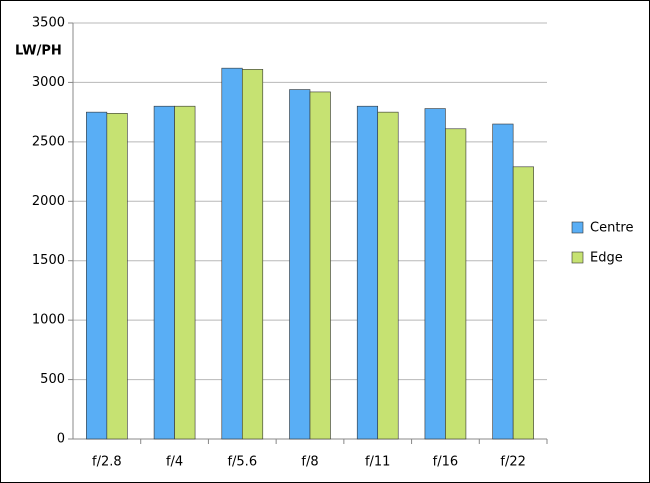  What do you see at coordinates (52, 379) in the screenshot?
I see `y-tick-label: 500` at bounding box center [52, 379].